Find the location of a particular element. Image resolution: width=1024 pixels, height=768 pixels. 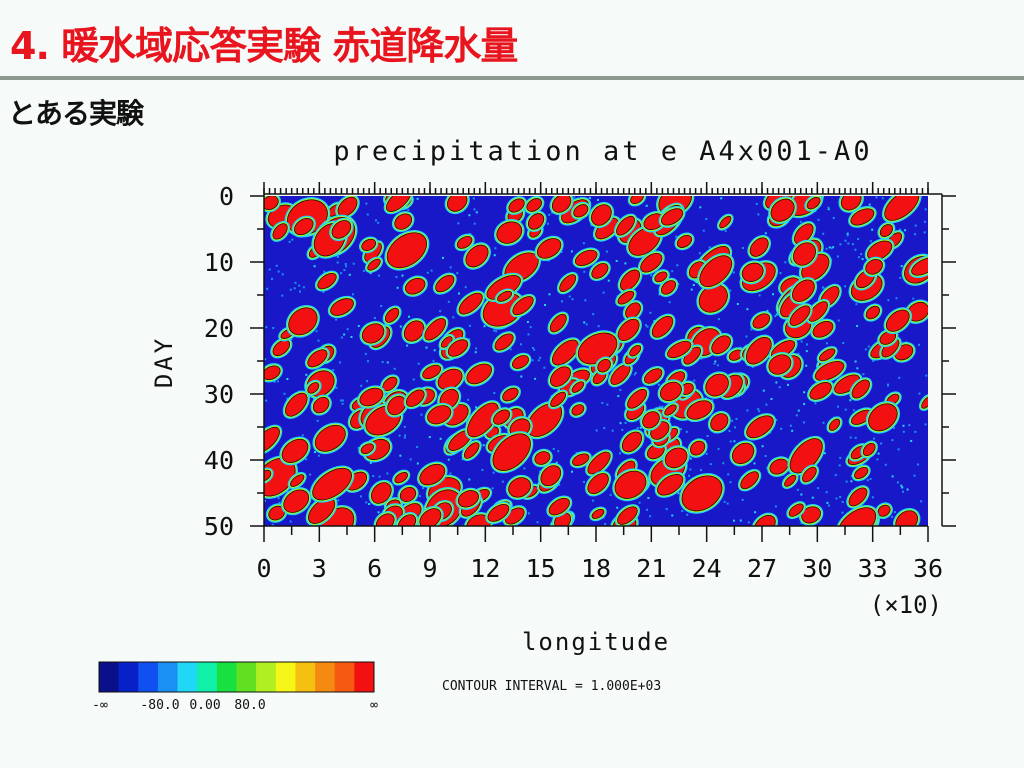

colorbar-frame is located at coordinates (236, 677).